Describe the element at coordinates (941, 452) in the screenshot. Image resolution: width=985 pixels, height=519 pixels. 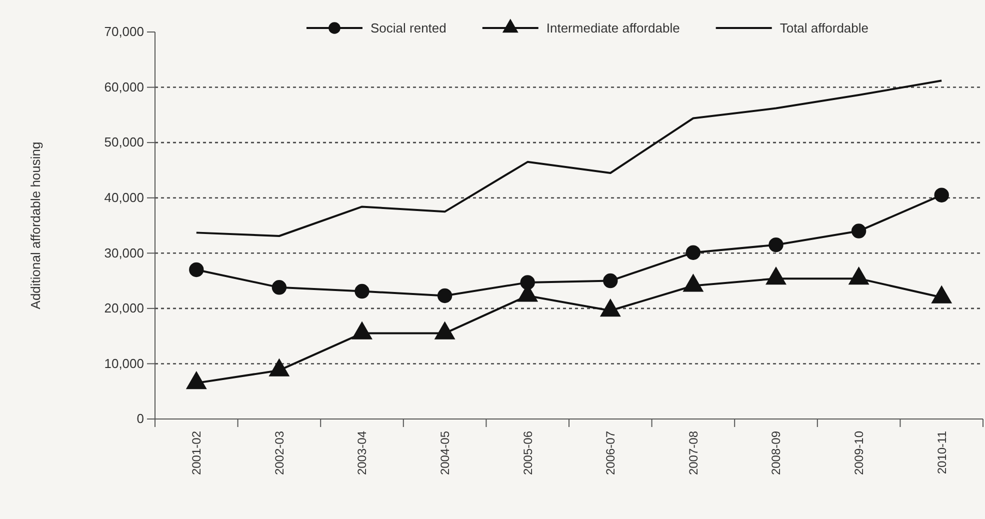
I see `x-tick-label: 2010-11` at that location.